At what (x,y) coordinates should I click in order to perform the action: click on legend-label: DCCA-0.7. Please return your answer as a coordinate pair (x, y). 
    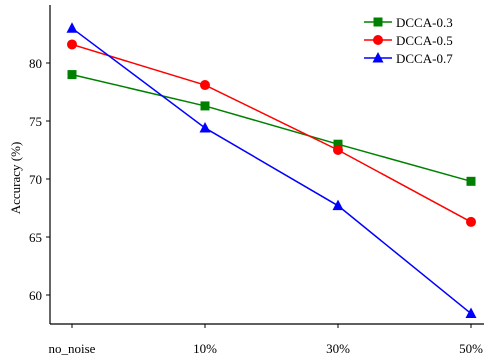
    Looking at the image, I should click on (424, 58).